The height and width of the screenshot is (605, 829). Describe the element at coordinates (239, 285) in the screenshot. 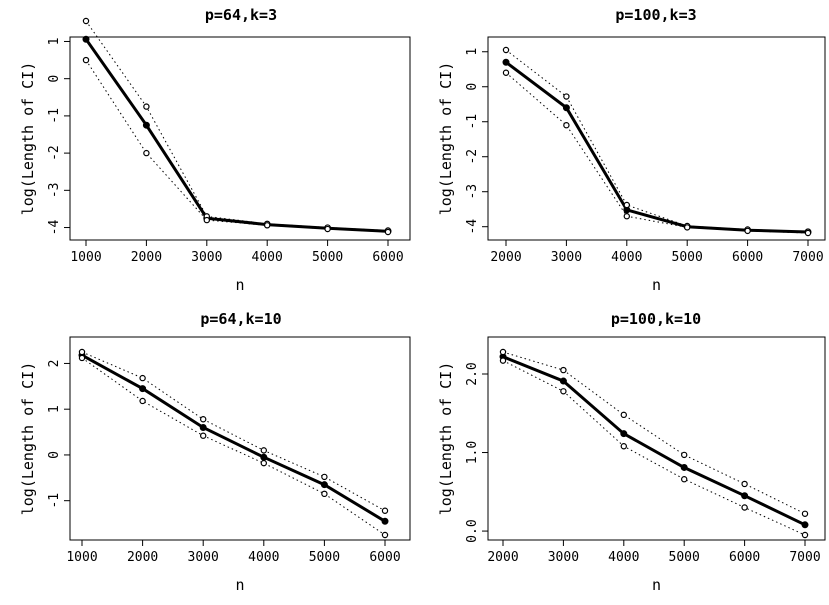

I see `chart-1-x-axis-label: n` at that location.